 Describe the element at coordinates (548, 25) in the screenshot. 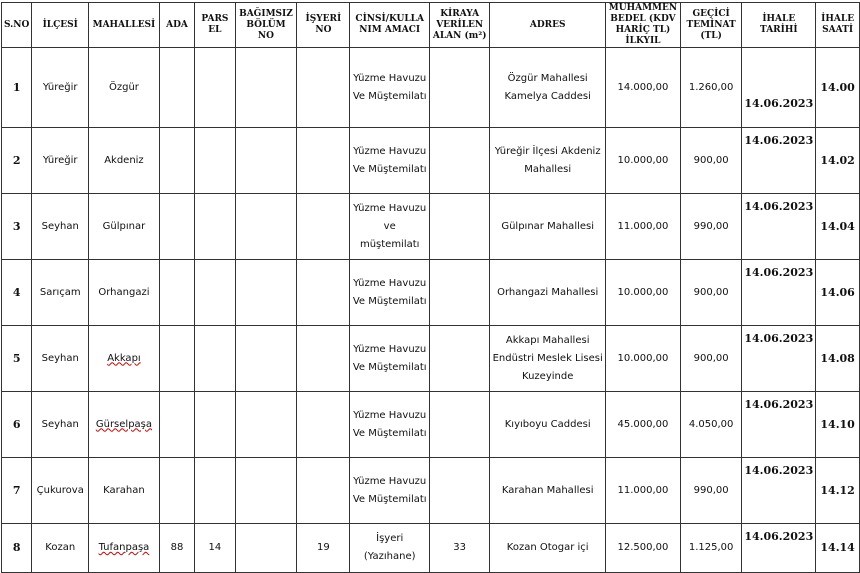

I see `header-adres: ADRES` at that location.